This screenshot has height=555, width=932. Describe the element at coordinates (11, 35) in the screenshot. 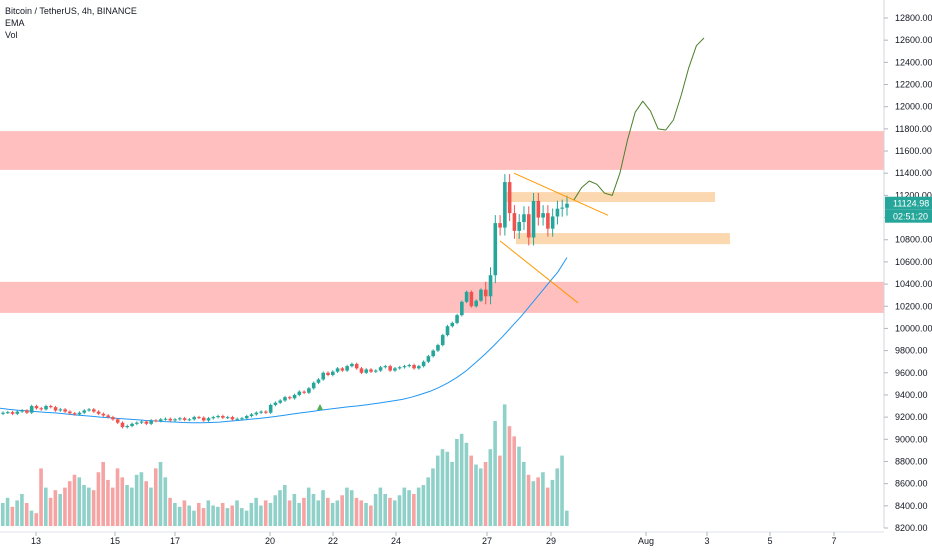

I see `volume-indicator-label: Vol` at that location.